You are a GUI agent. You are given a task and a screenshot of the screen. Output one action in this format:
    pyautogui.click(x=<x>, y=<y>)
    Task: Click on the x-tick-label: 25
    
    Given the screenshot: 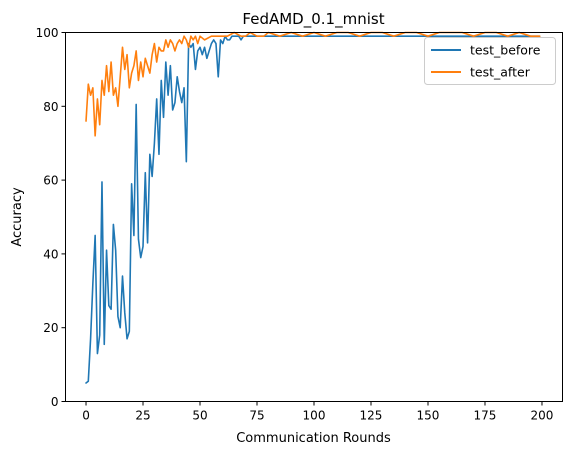 What is the action you would take?
    pyautogui.click(x=142, y=416)
    